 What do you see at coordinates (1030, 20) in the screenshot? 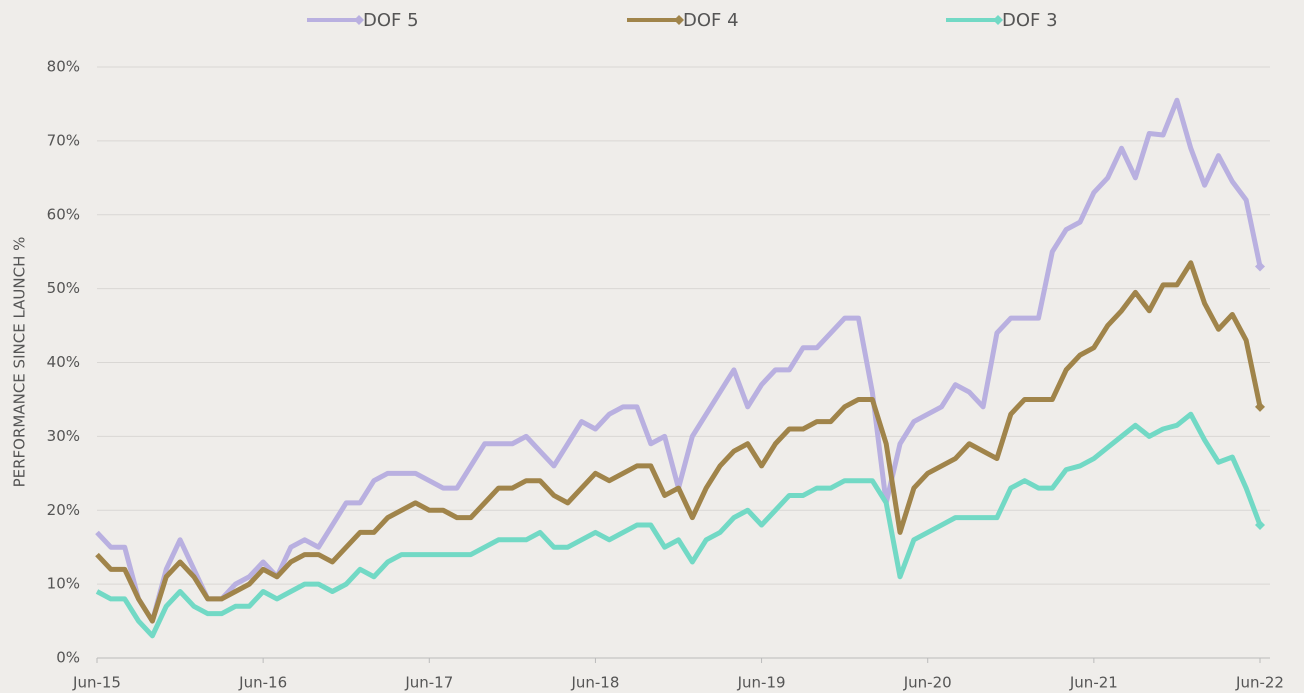
I see `legend-label: DOF 3` at bounding box center [1030, 20].